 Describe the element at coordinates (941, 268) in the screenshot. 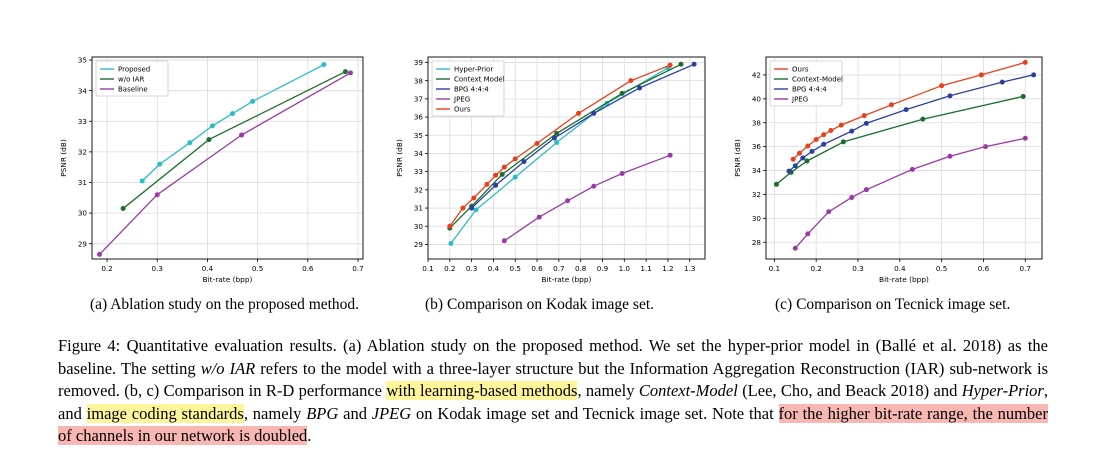

I see `x-tick-label: 0.5` at that location.